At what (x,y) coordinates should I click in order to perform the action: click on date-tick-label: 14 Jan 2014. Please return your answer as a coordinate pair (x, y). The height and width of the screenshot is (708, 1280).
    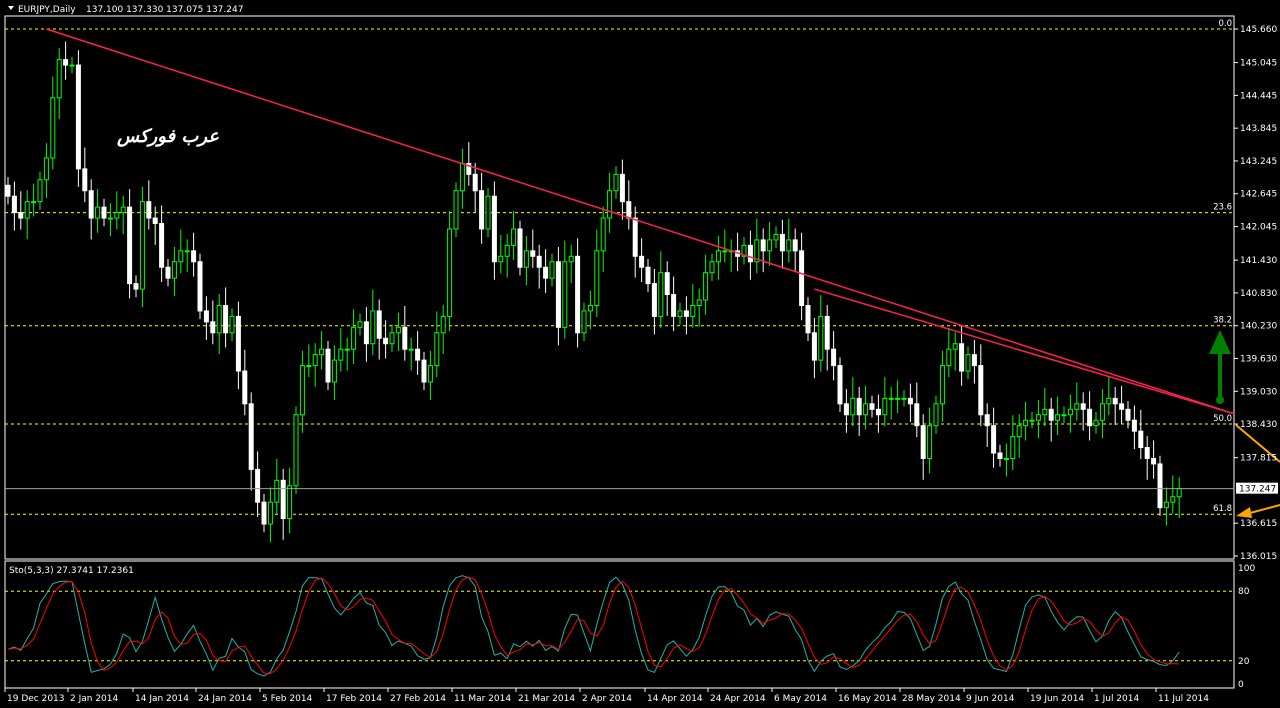
    Looking at the image, I should click on (162, 699).